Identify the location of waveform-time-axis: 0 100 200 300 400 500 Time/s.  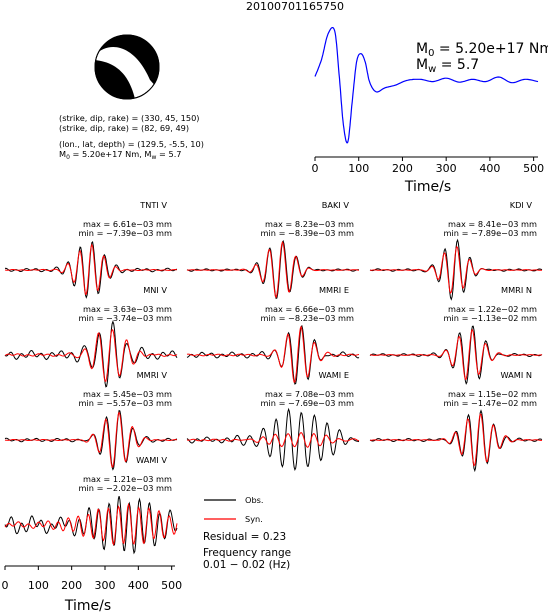
(92, 589).